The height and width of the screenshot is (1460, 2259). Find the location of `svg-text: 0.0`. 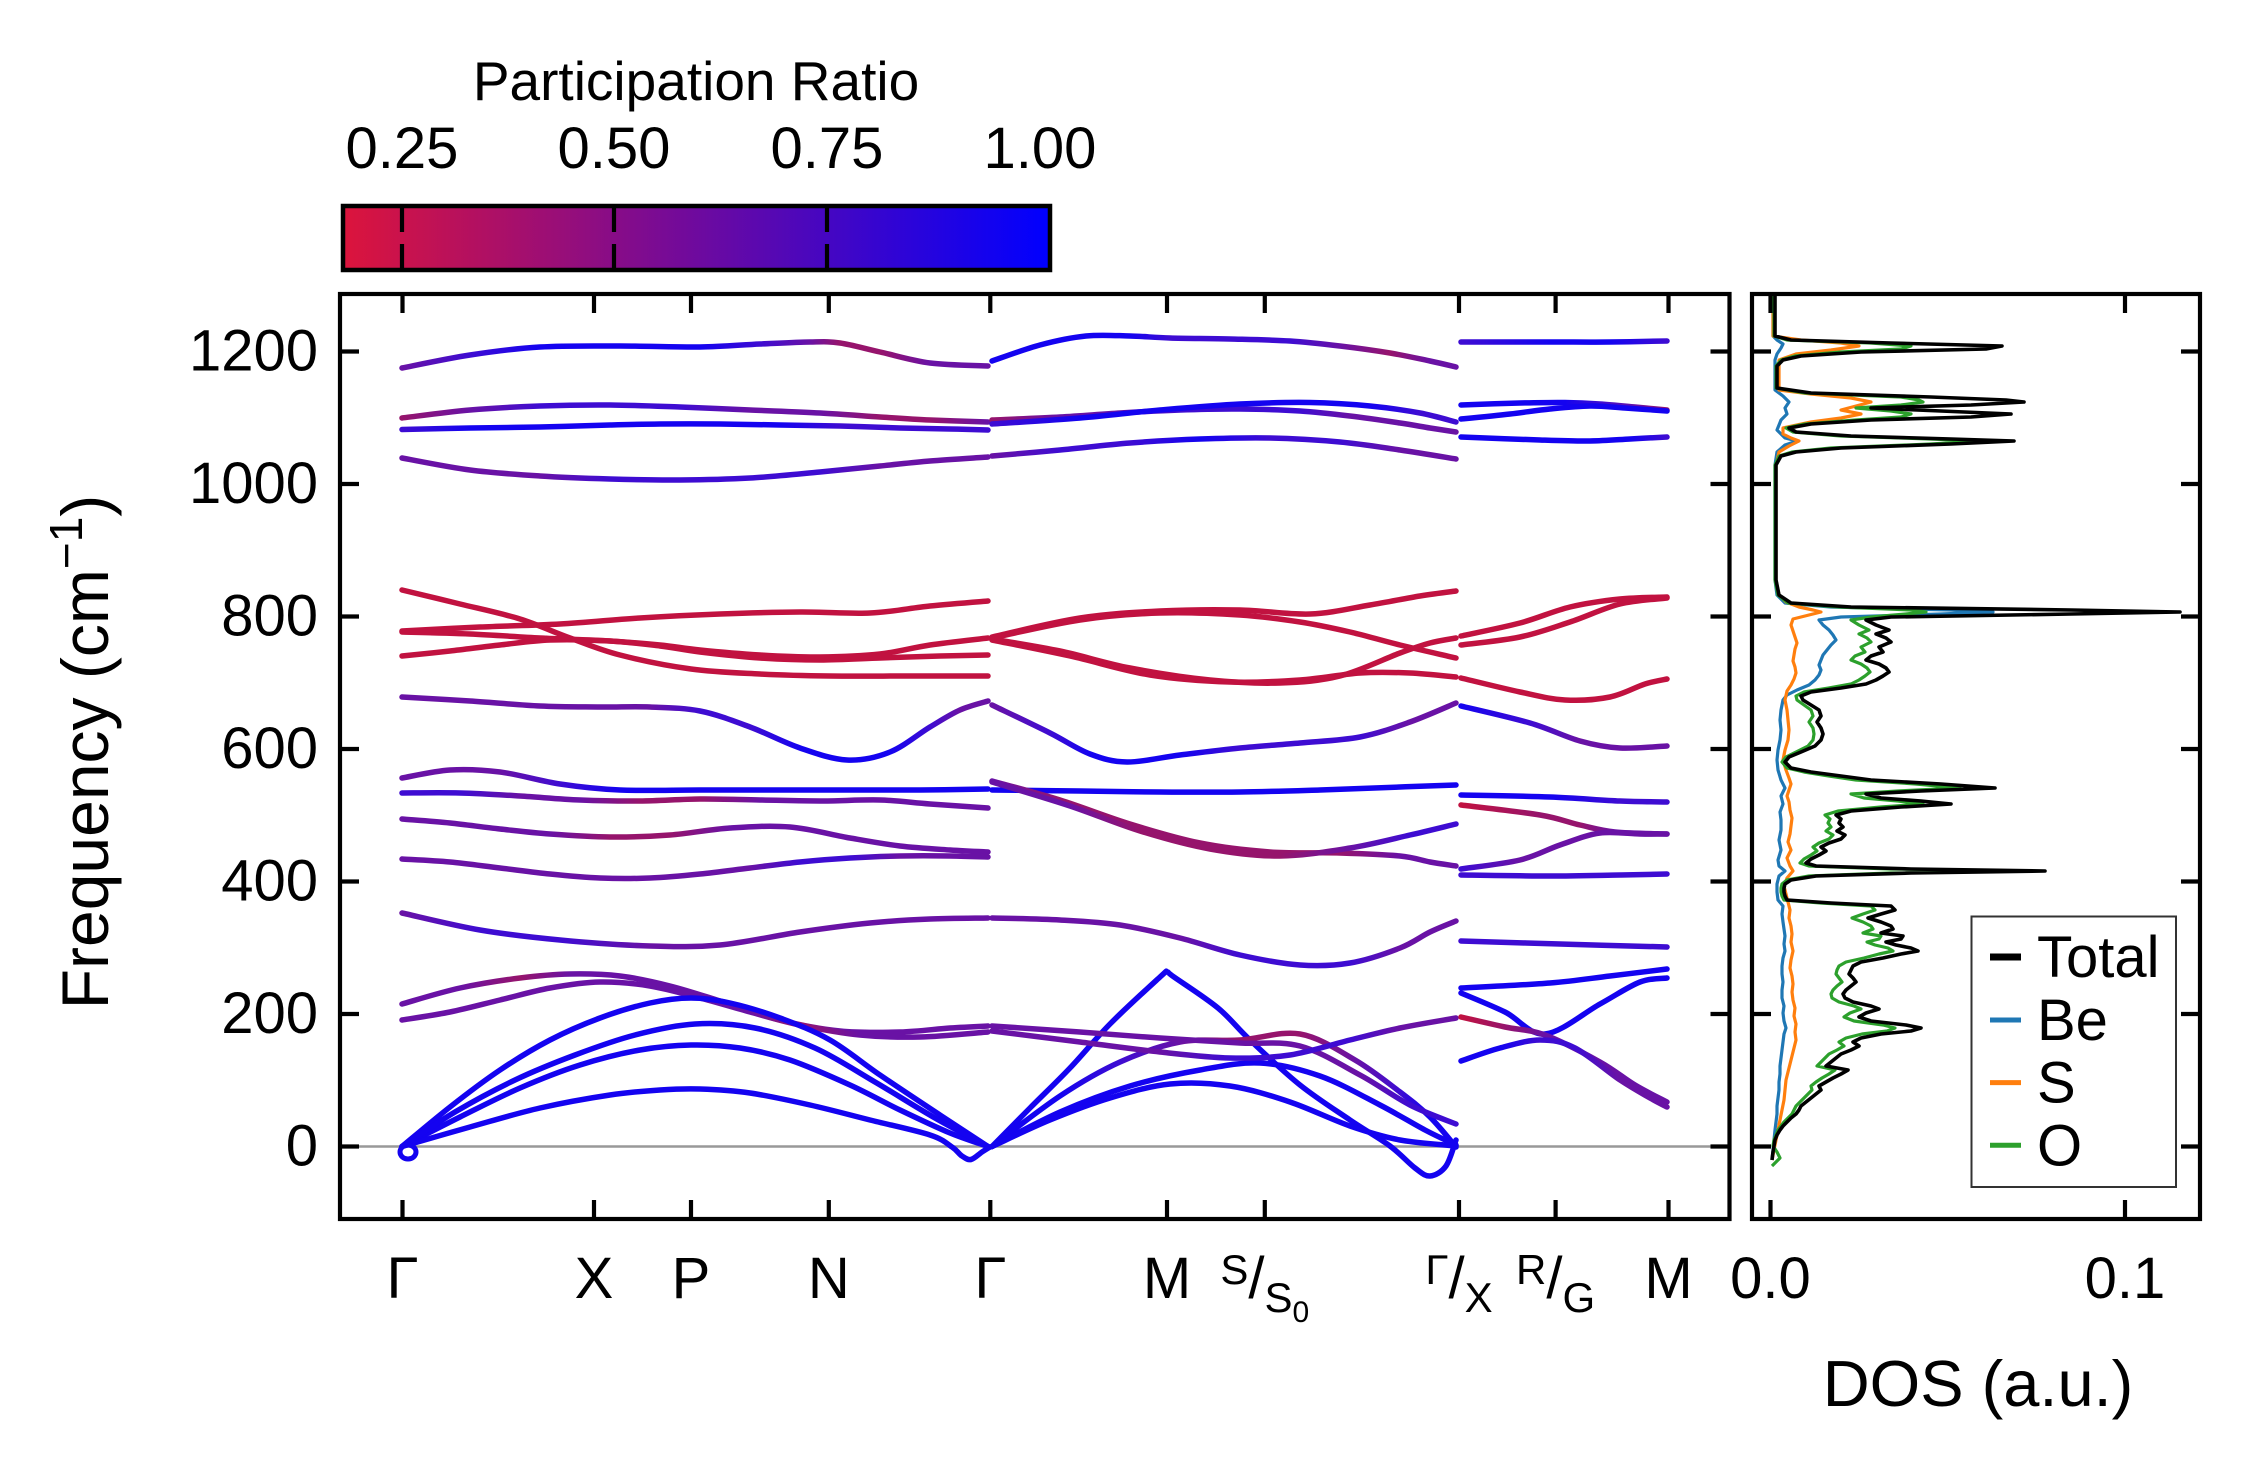

svg-text: 0.0 is located at coordinates (1770, 1278).